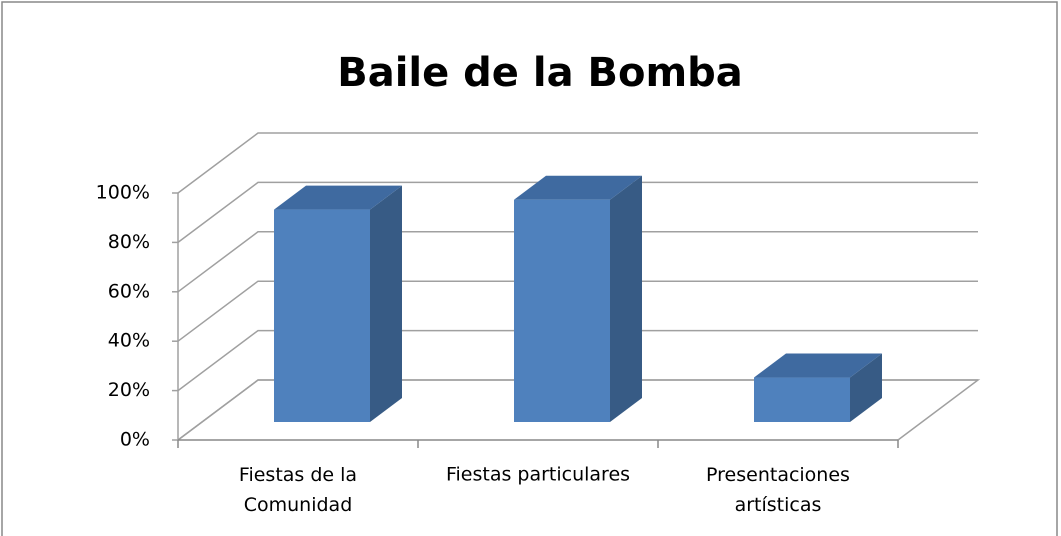  Describe the element at coordinates (298, 490) in the screenshot. I see `x-tick-label: Fiestas de la Comunidad` at that location.